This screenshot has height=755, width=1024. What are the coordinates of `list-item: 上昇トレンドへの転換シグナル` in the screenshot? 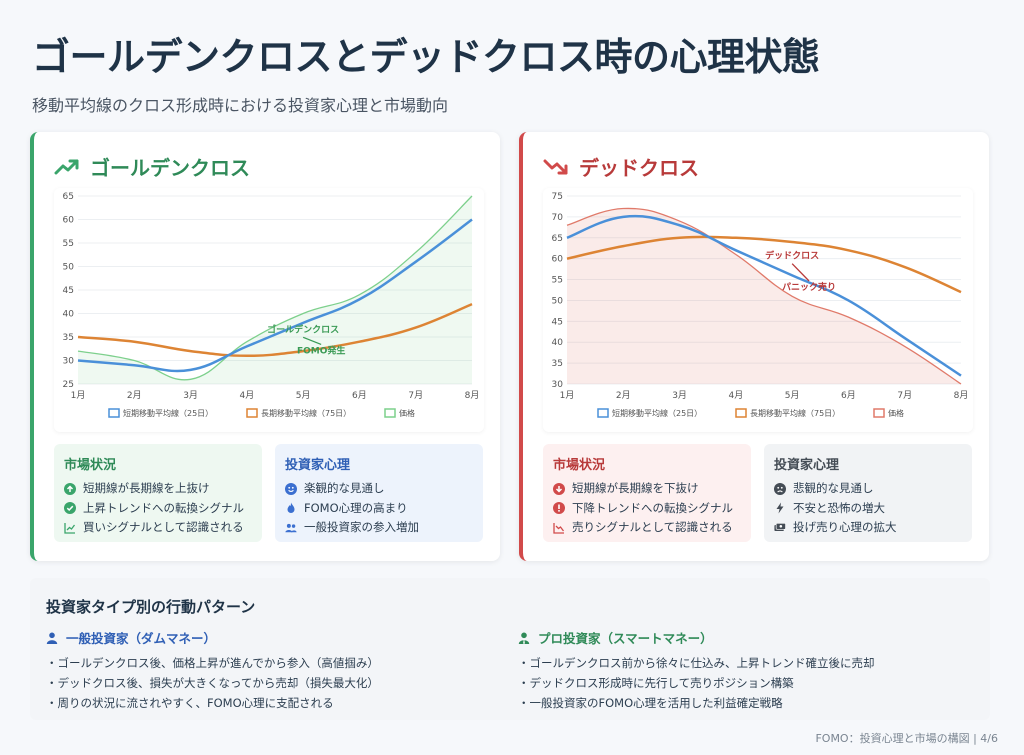 It's located at (158, 509).